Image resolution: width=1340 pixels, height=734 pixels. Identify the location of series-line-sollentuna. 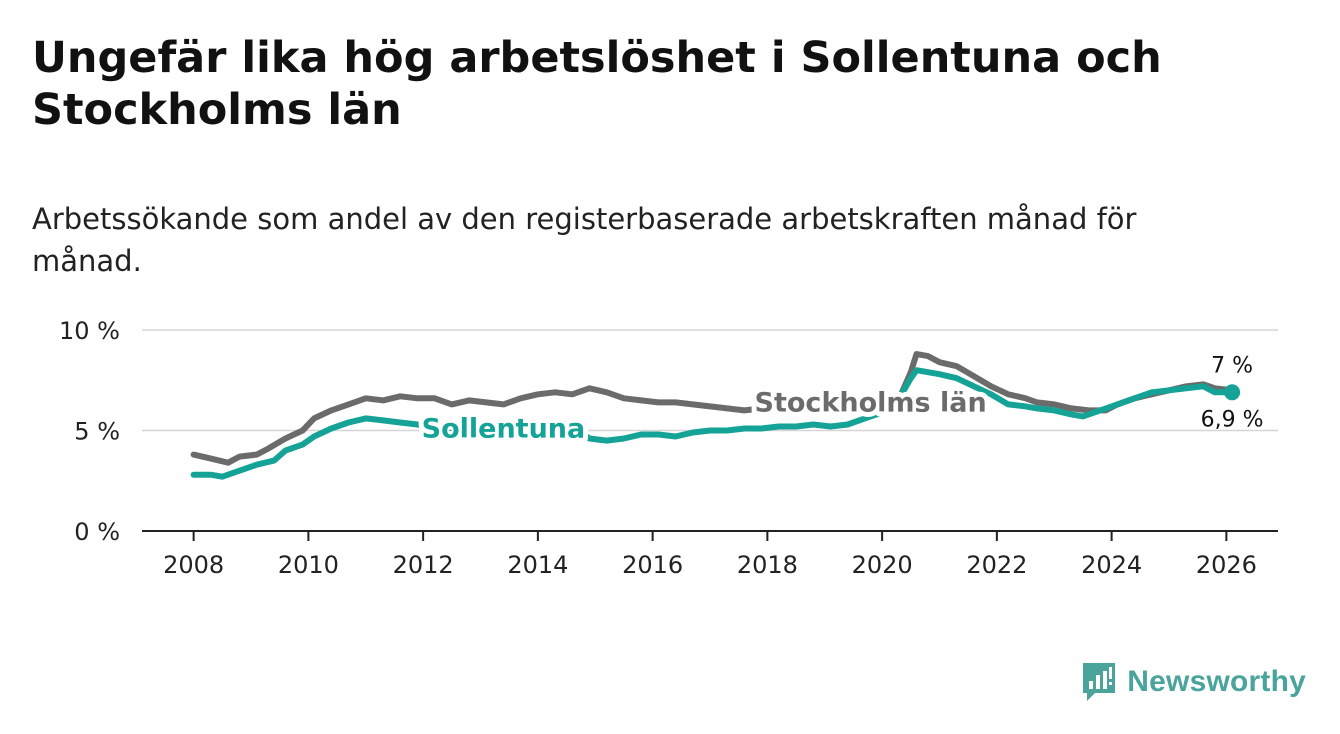
(713, 423).